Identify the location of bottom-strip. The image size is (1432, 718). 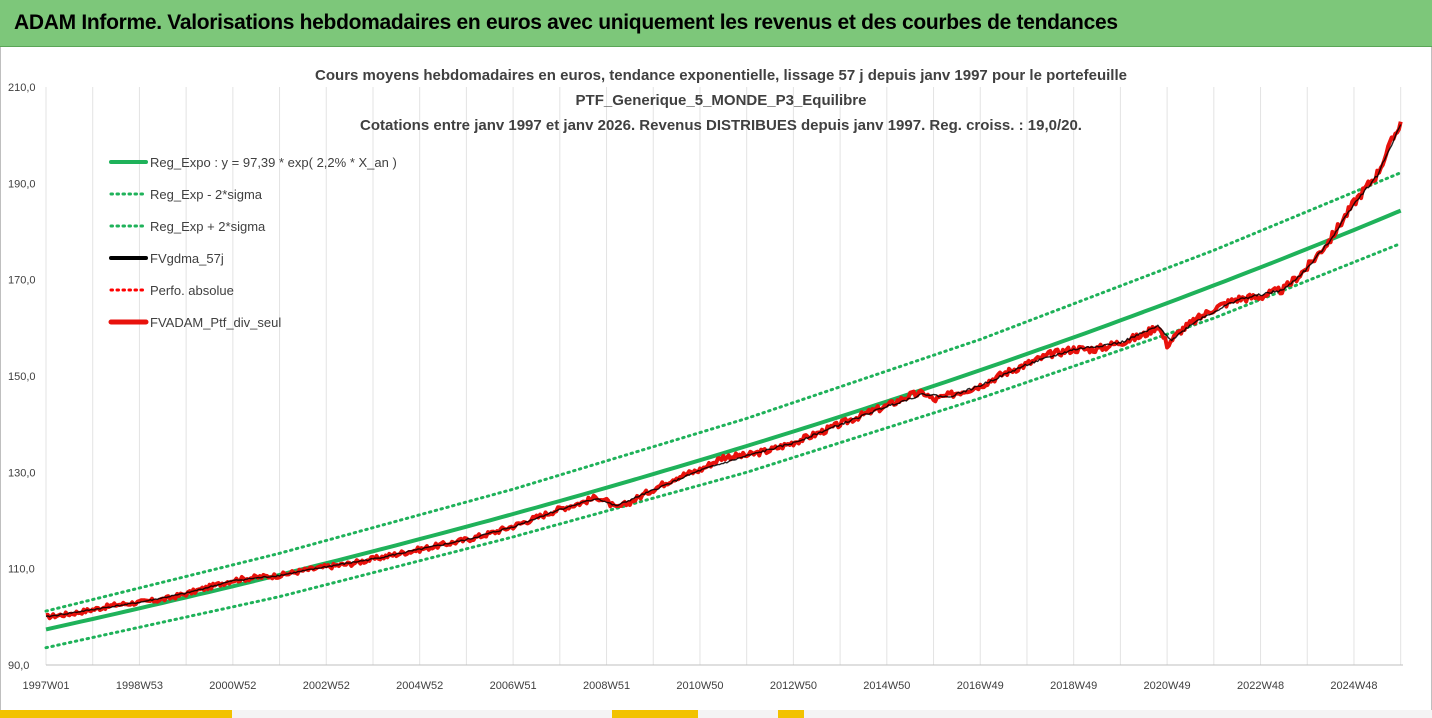
(716, 714).